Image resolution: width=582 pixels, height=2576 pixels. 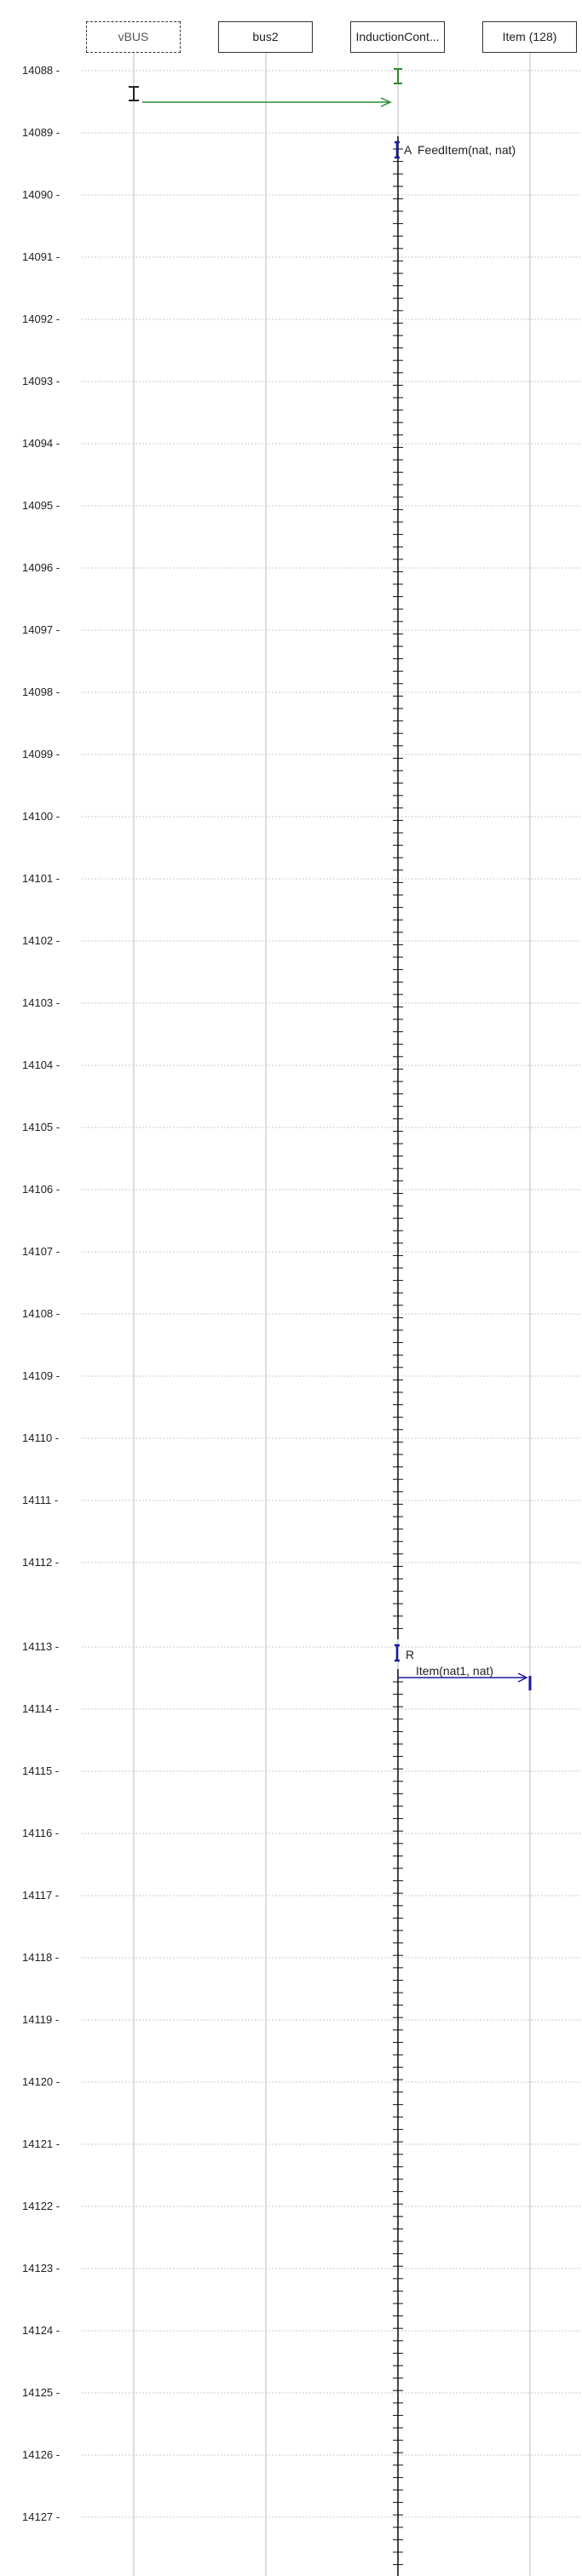 I want to click on time-axis-tick-label: 14125 -, so click(x=41, y=2392).